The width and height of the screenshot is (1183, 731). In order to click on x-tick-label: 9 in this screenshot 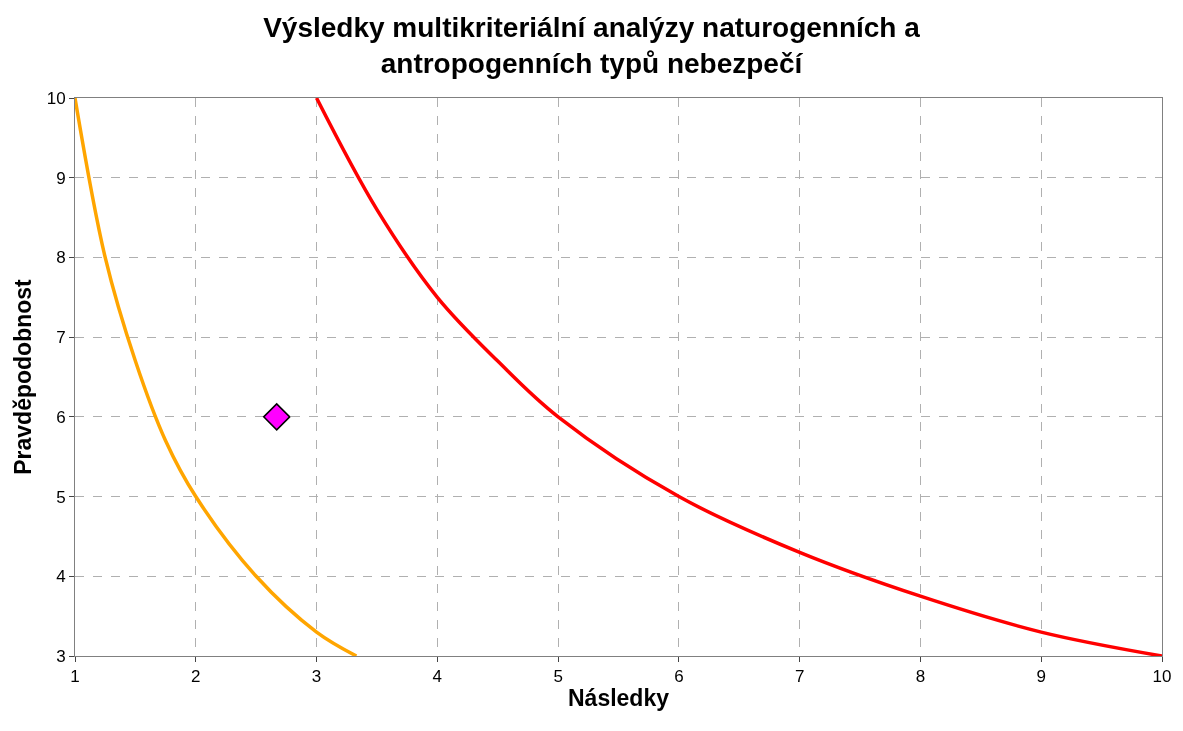, I will do `click(1041, 677)`.